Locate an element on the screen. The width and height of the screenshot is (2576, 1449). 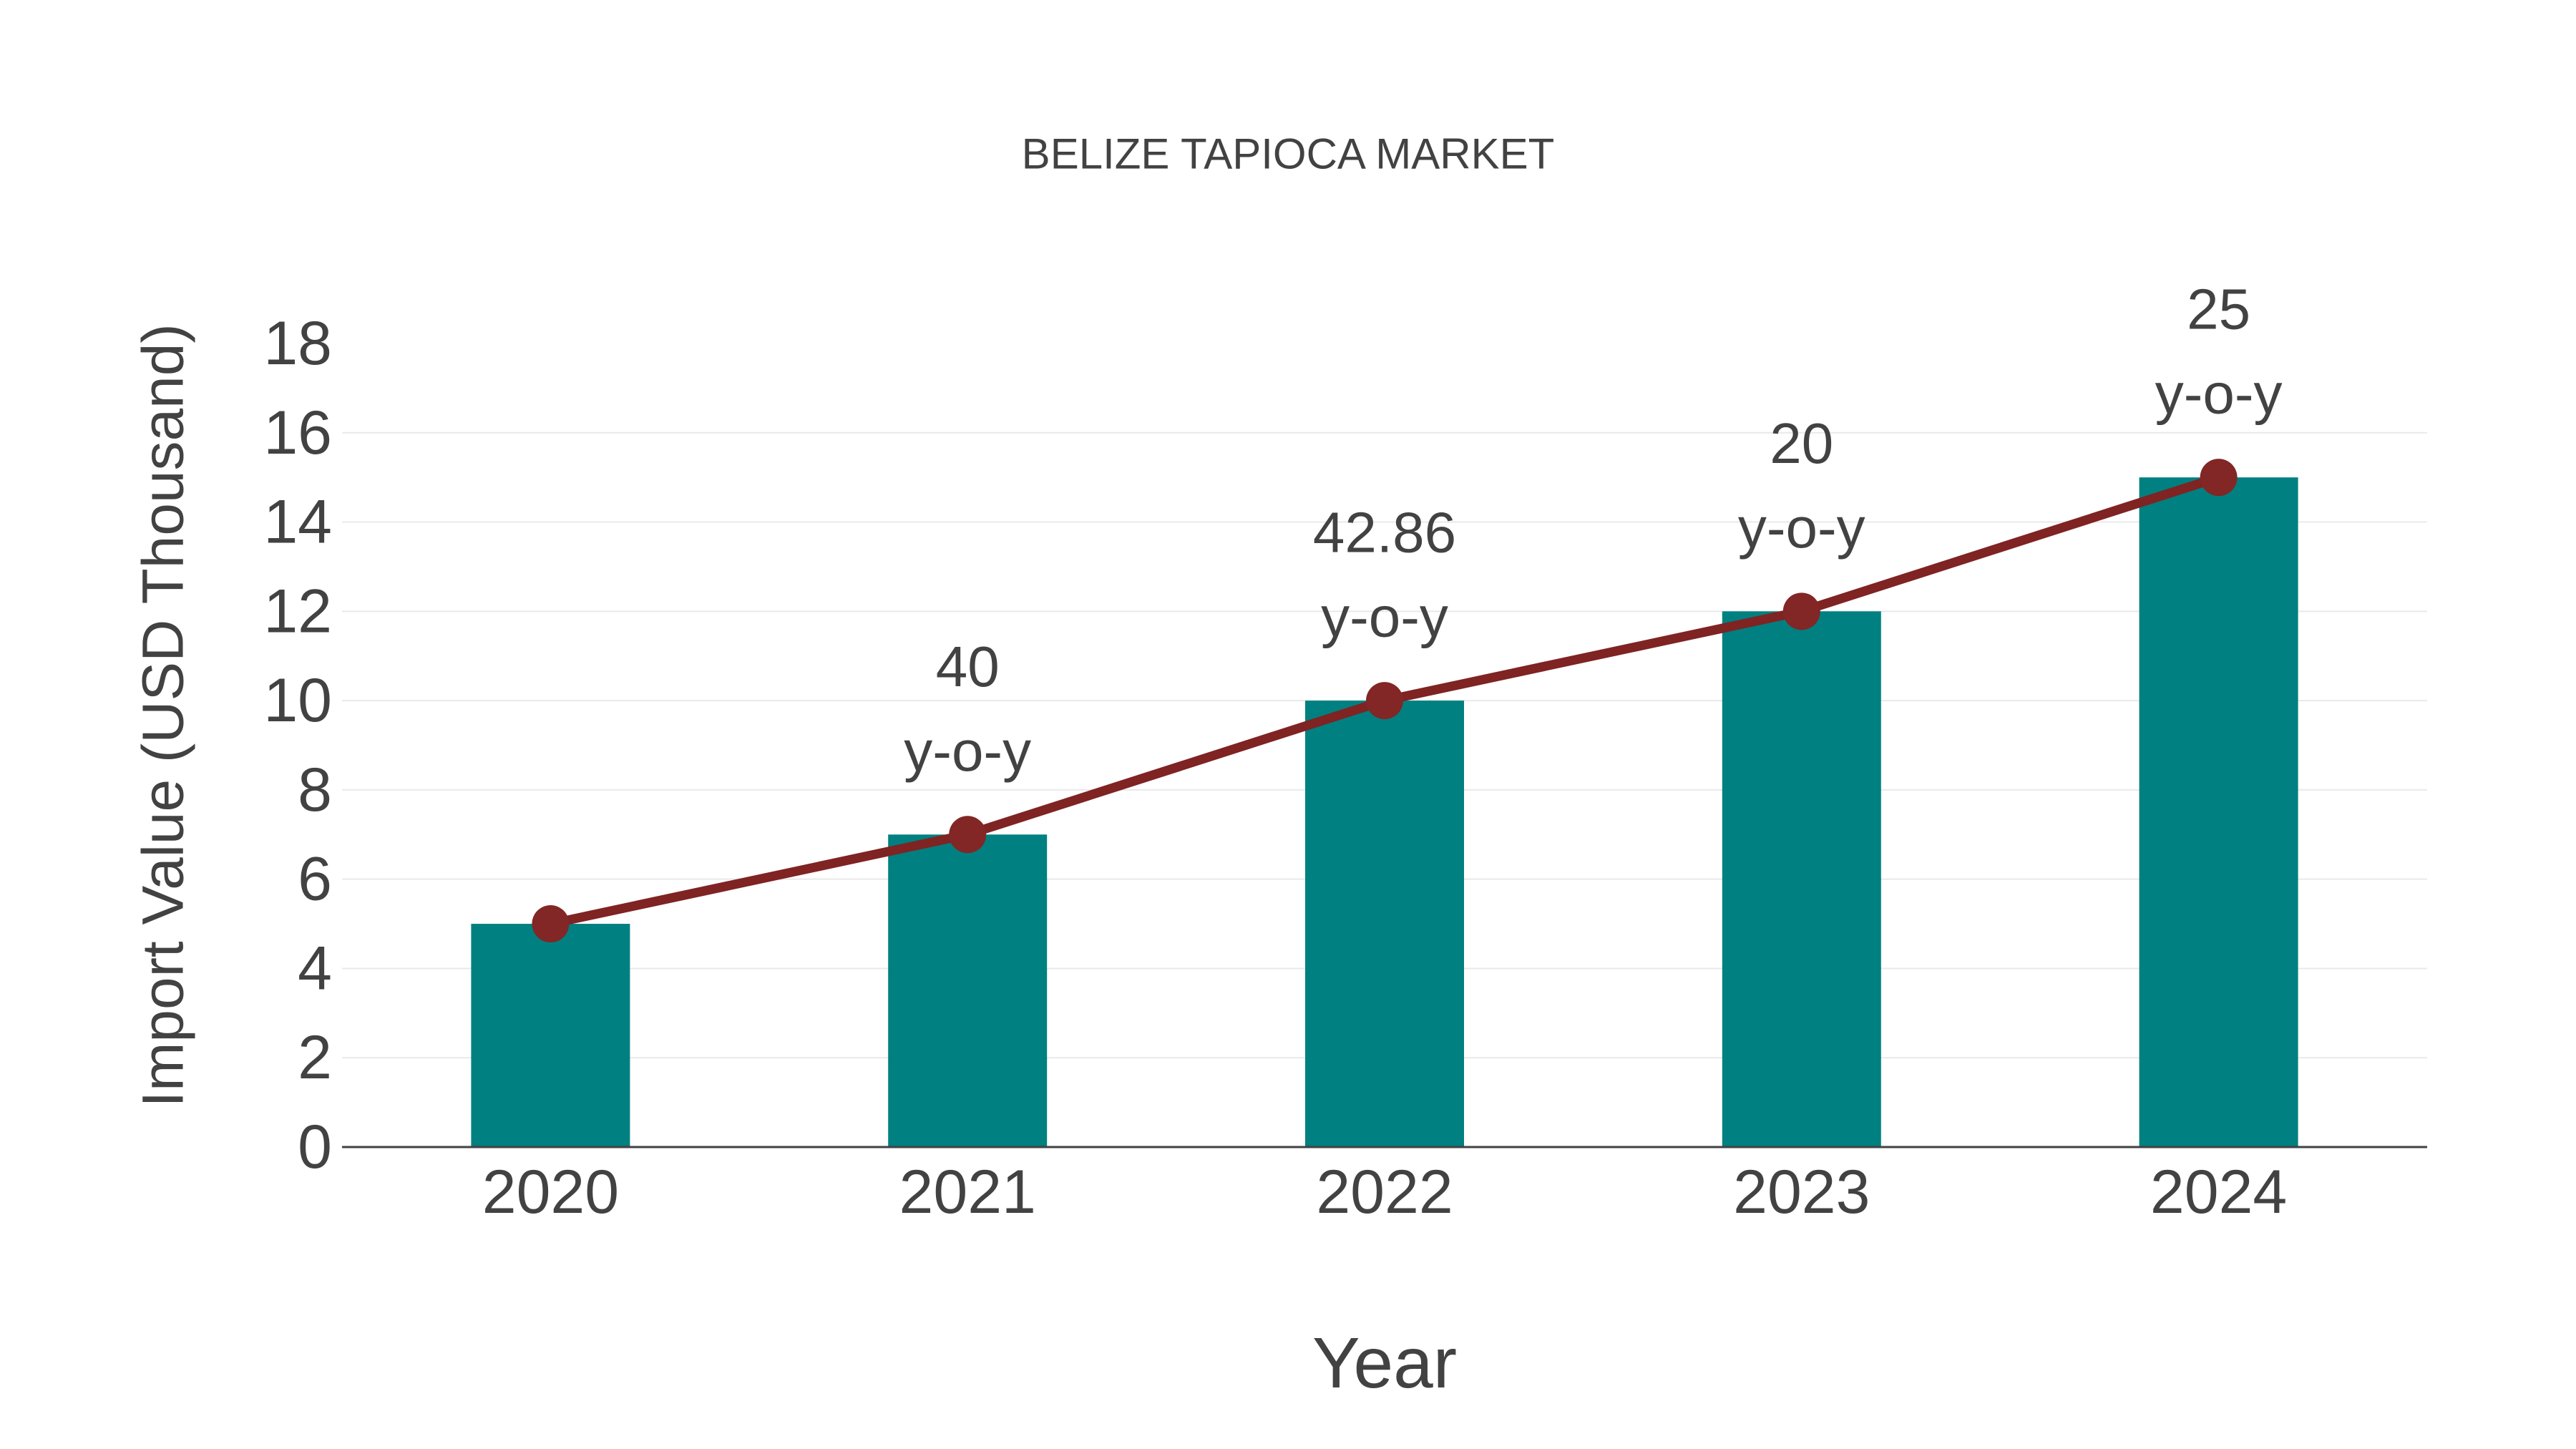
annotation-value: 25 is located at coordinates (2218, 309).